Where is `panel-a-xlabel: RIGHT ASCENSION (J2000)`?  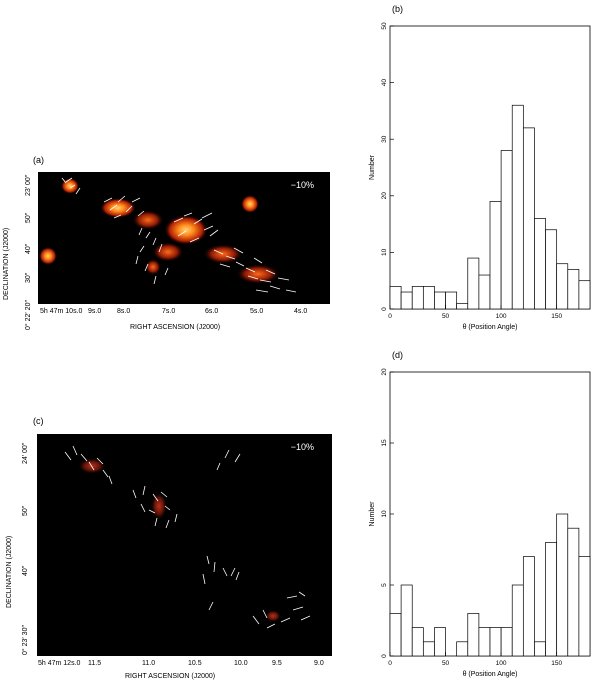
panel-a-xlabel: RIGHT ASCENSION (J2000) is located at coordinates (175, 327).